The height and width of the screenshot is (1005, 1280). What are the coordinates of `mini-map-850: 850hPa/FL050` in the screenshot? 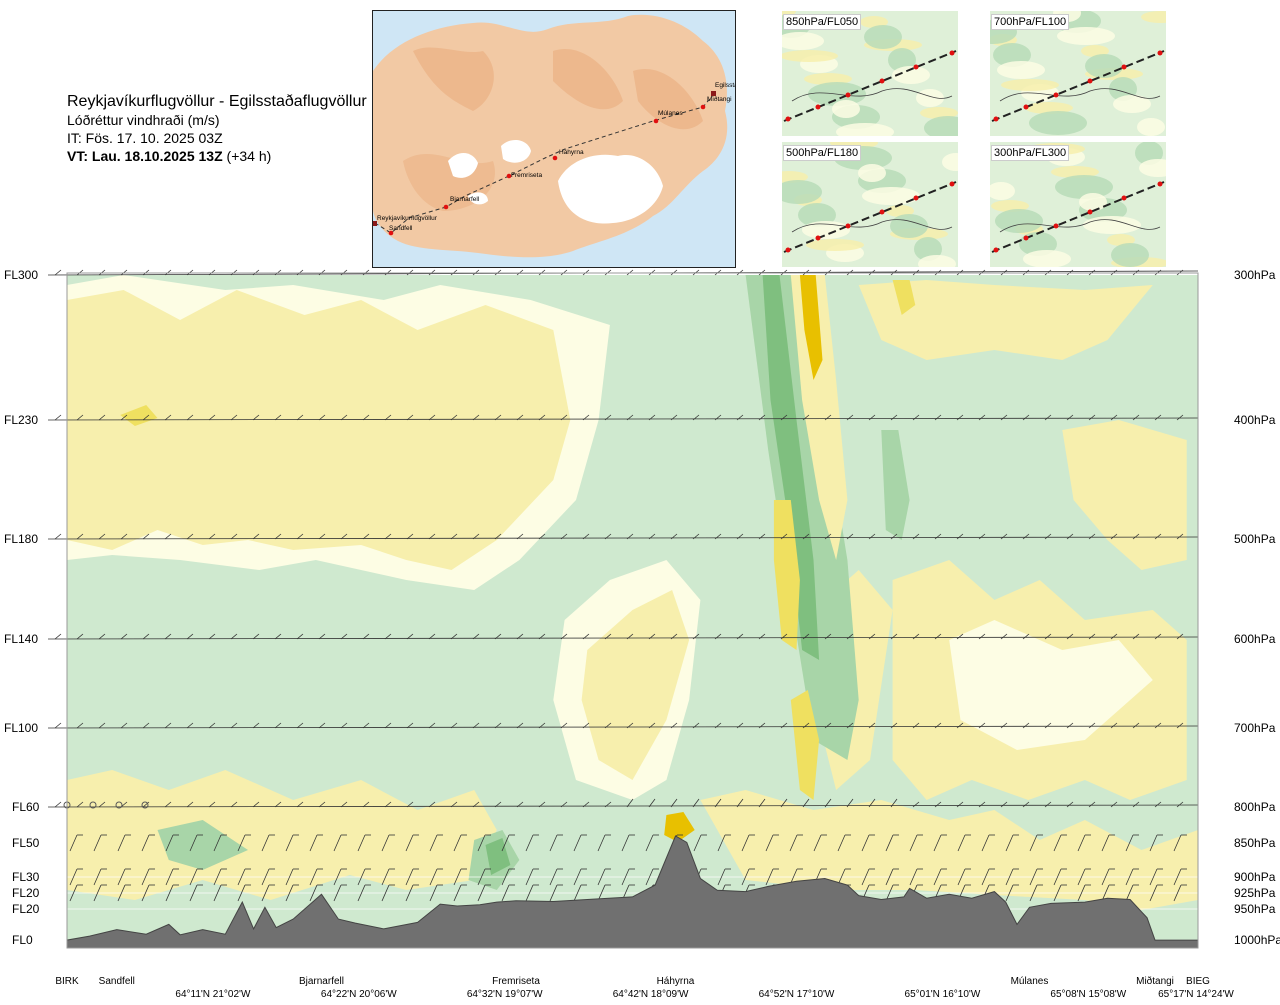 It's located at (870, 73).